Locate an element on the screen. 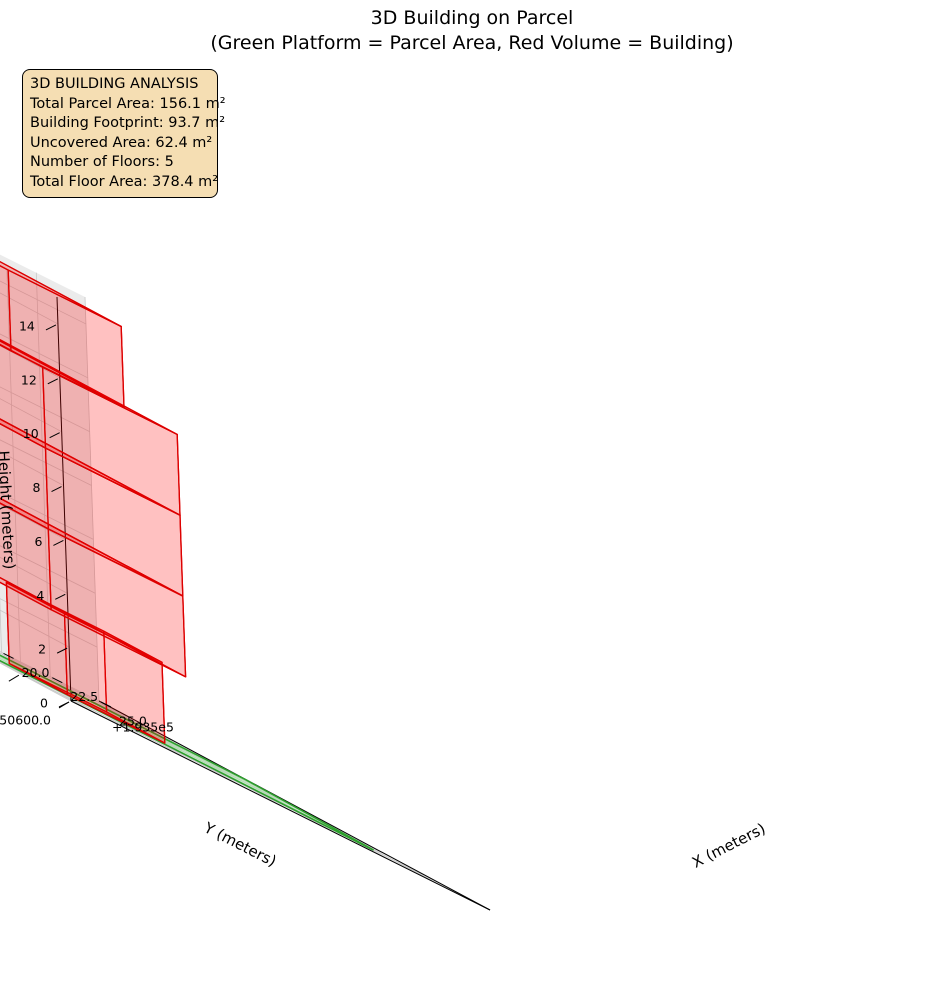 This screenshot has width=944, height=992. x-tick-label: 17.5 is located at coordinates (0, 648).